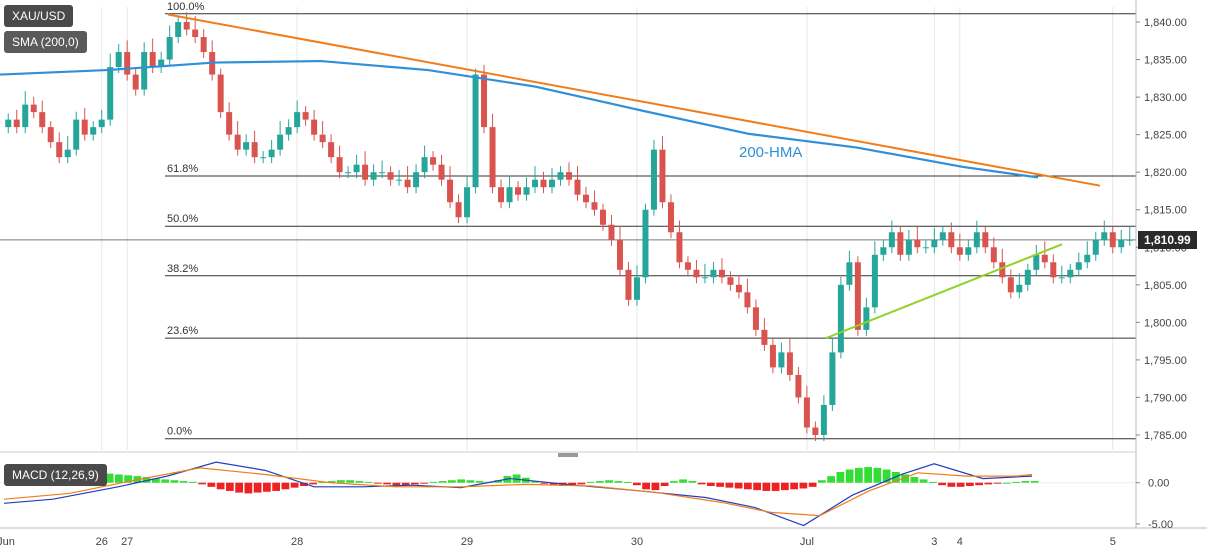 This screenshot has width=1207, height=555. What do you see at coordinates (55, 475) in the screenshot?
I see `macd-tag: MACD (12,26,9)` at bounding box center [55, 475].